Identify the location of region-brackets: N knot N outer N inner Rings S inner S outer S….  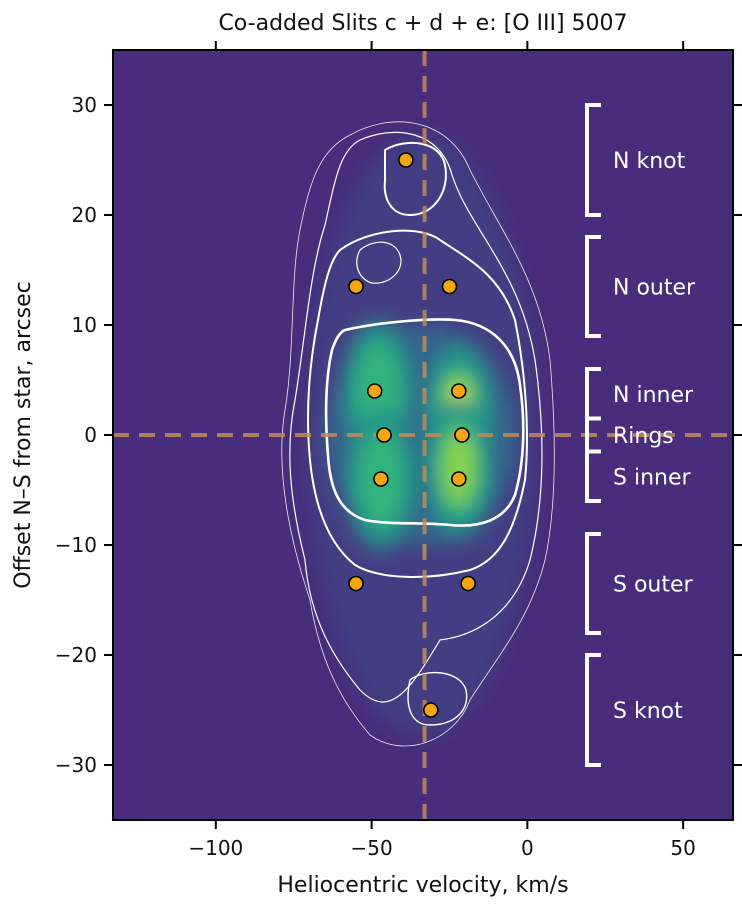
(640, 435).